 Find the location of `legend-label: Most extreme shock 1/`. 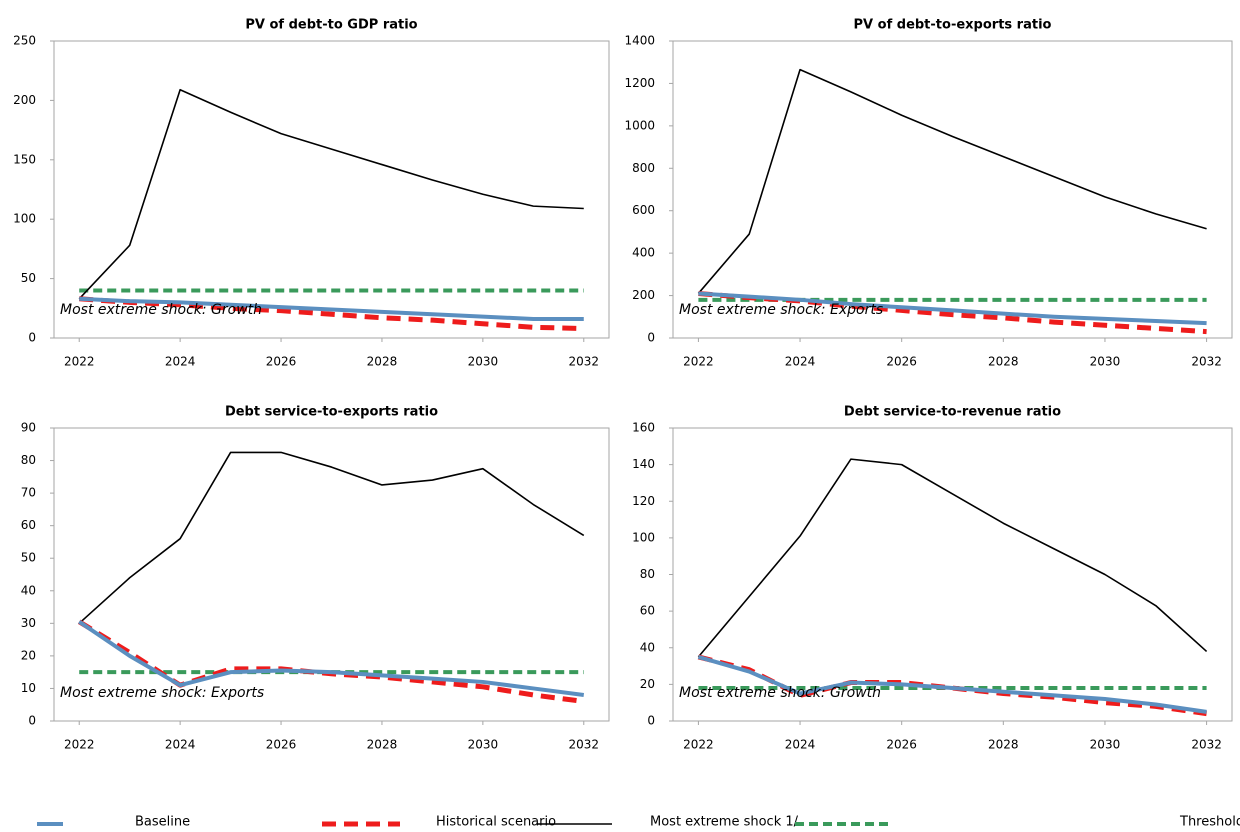

legend-label: Most extreme shock 1/ is located at coordinates (724, 822).